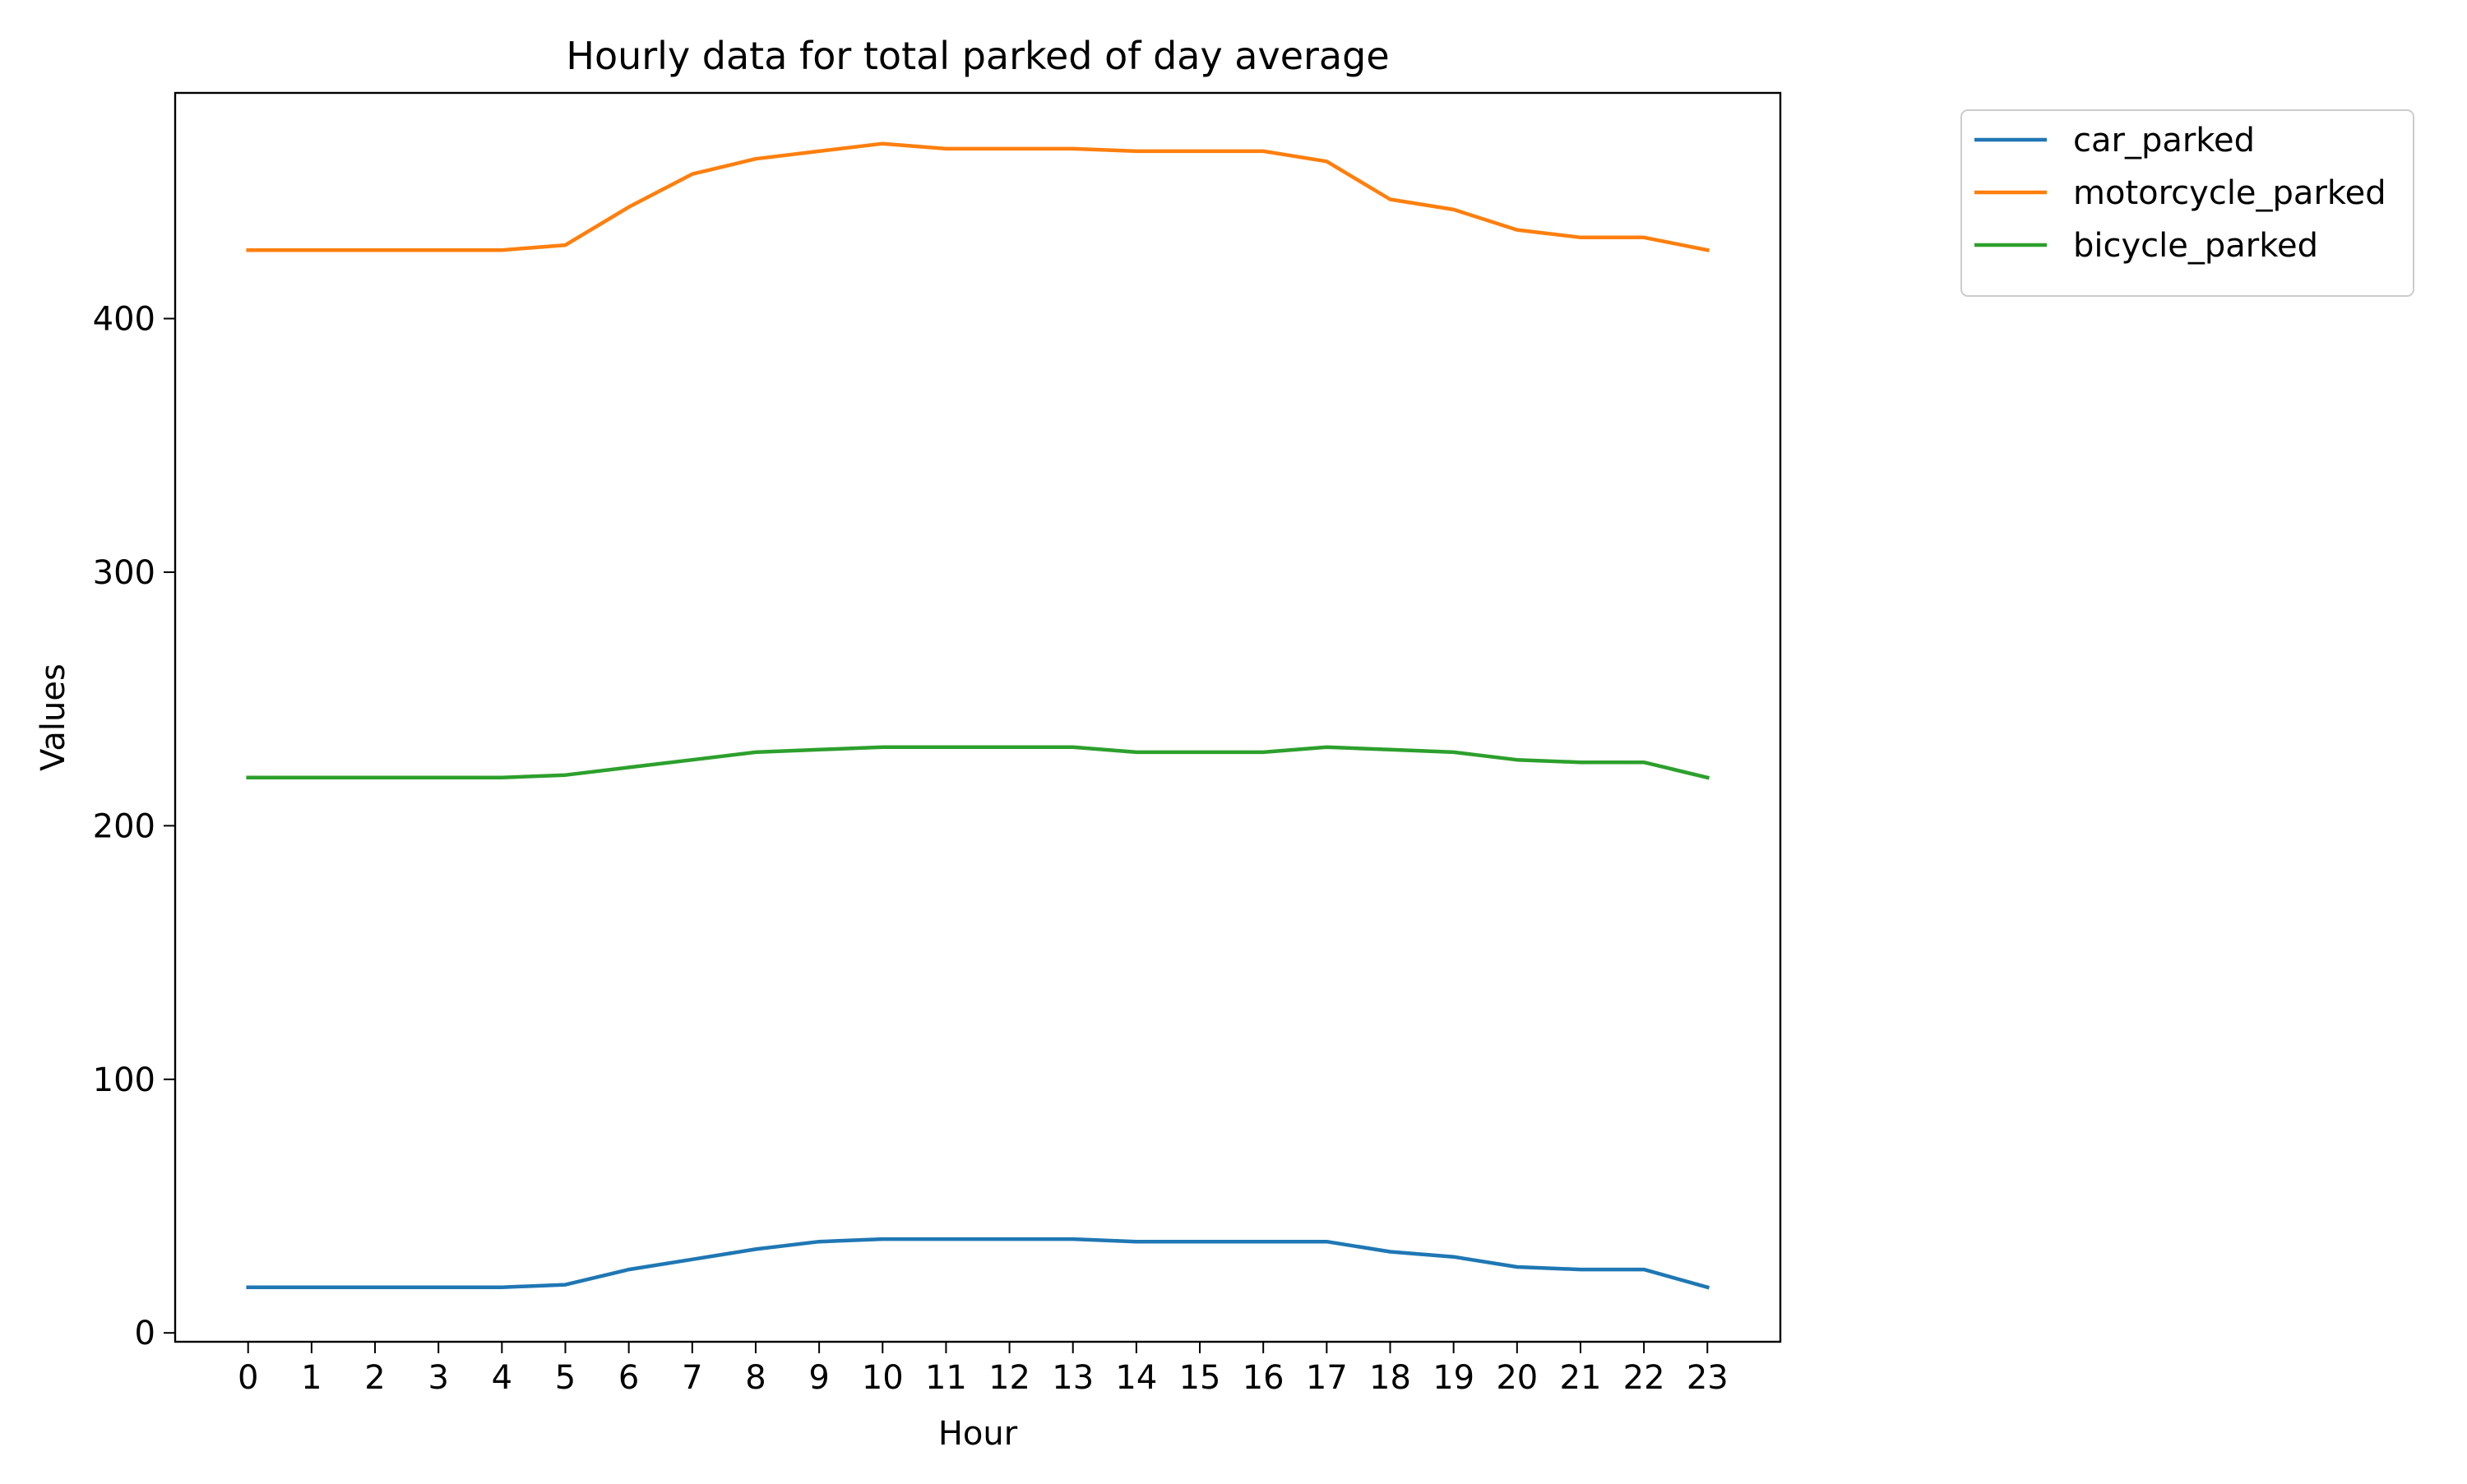  Describe the element at coordinates (311, 1378) in the screenshot. I see `x-tick-label: 1` at that location.